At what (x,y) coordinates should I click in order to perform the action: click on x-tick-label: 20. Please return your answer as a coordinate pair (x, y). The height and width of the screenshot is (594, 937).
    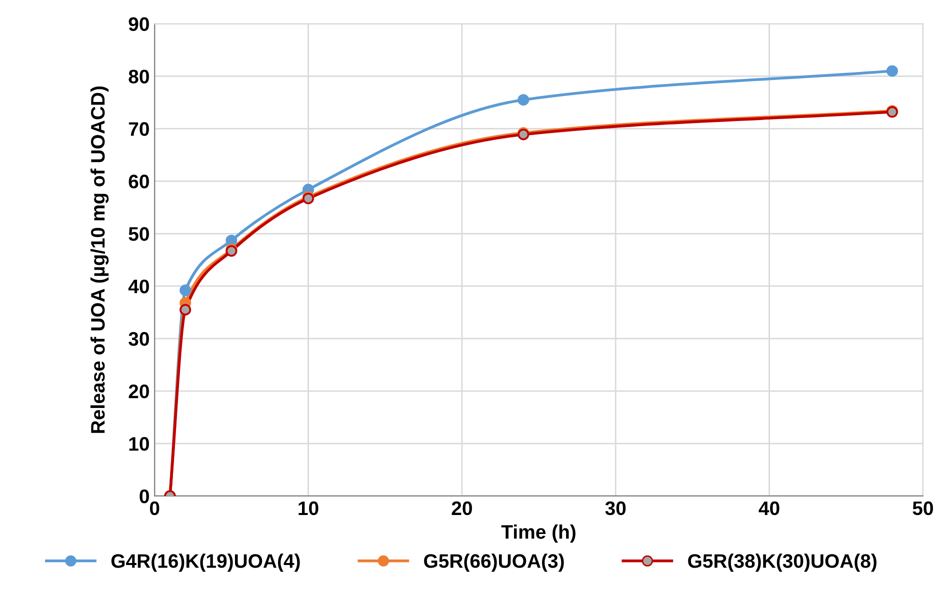
    Looking at the image, I should click on (462, 508).